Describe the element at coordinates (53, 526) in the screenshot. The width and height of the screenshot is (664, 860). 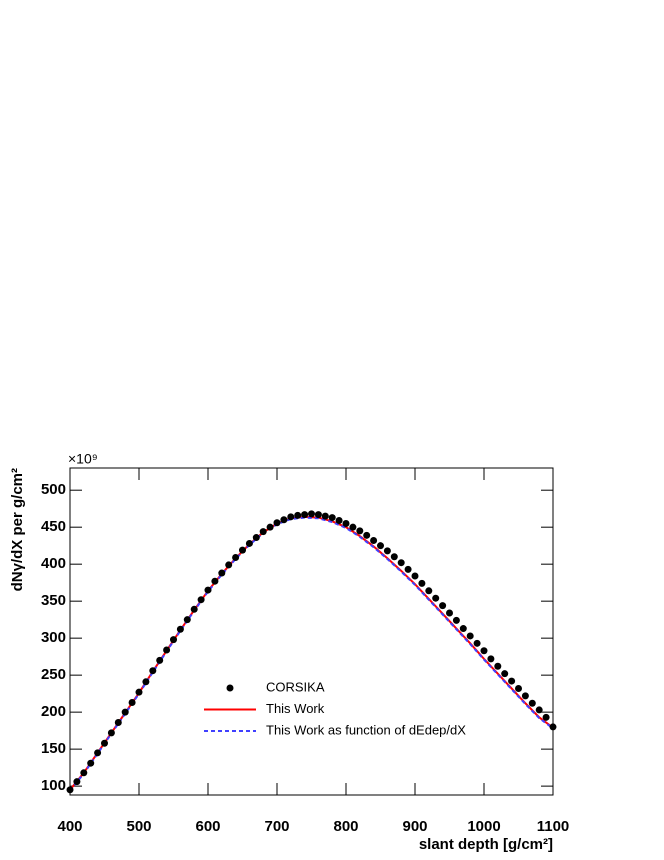
I see `y-tick-label: 450` at that location.